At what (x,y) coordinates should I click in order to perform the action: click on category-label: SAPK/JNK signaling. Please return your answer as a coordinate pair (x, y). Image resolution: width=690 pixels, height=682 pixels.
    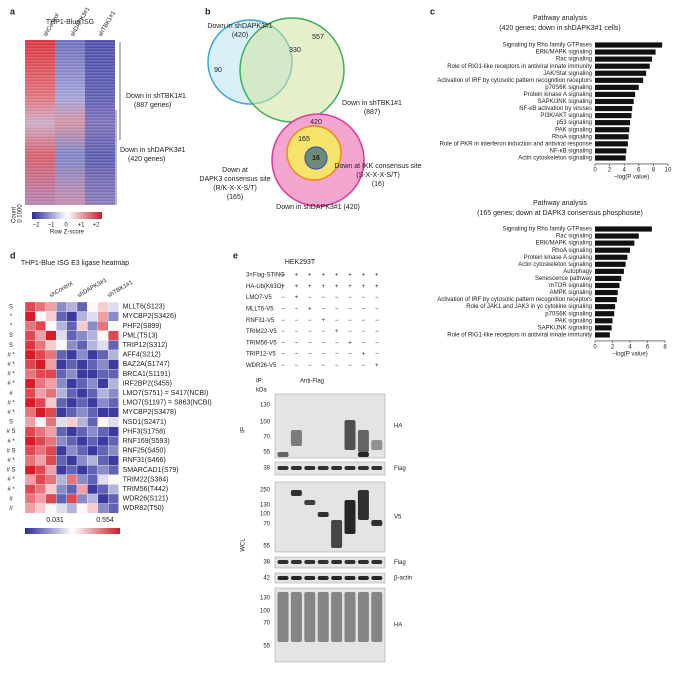
    Looking at the image, I should click on (565, 102).